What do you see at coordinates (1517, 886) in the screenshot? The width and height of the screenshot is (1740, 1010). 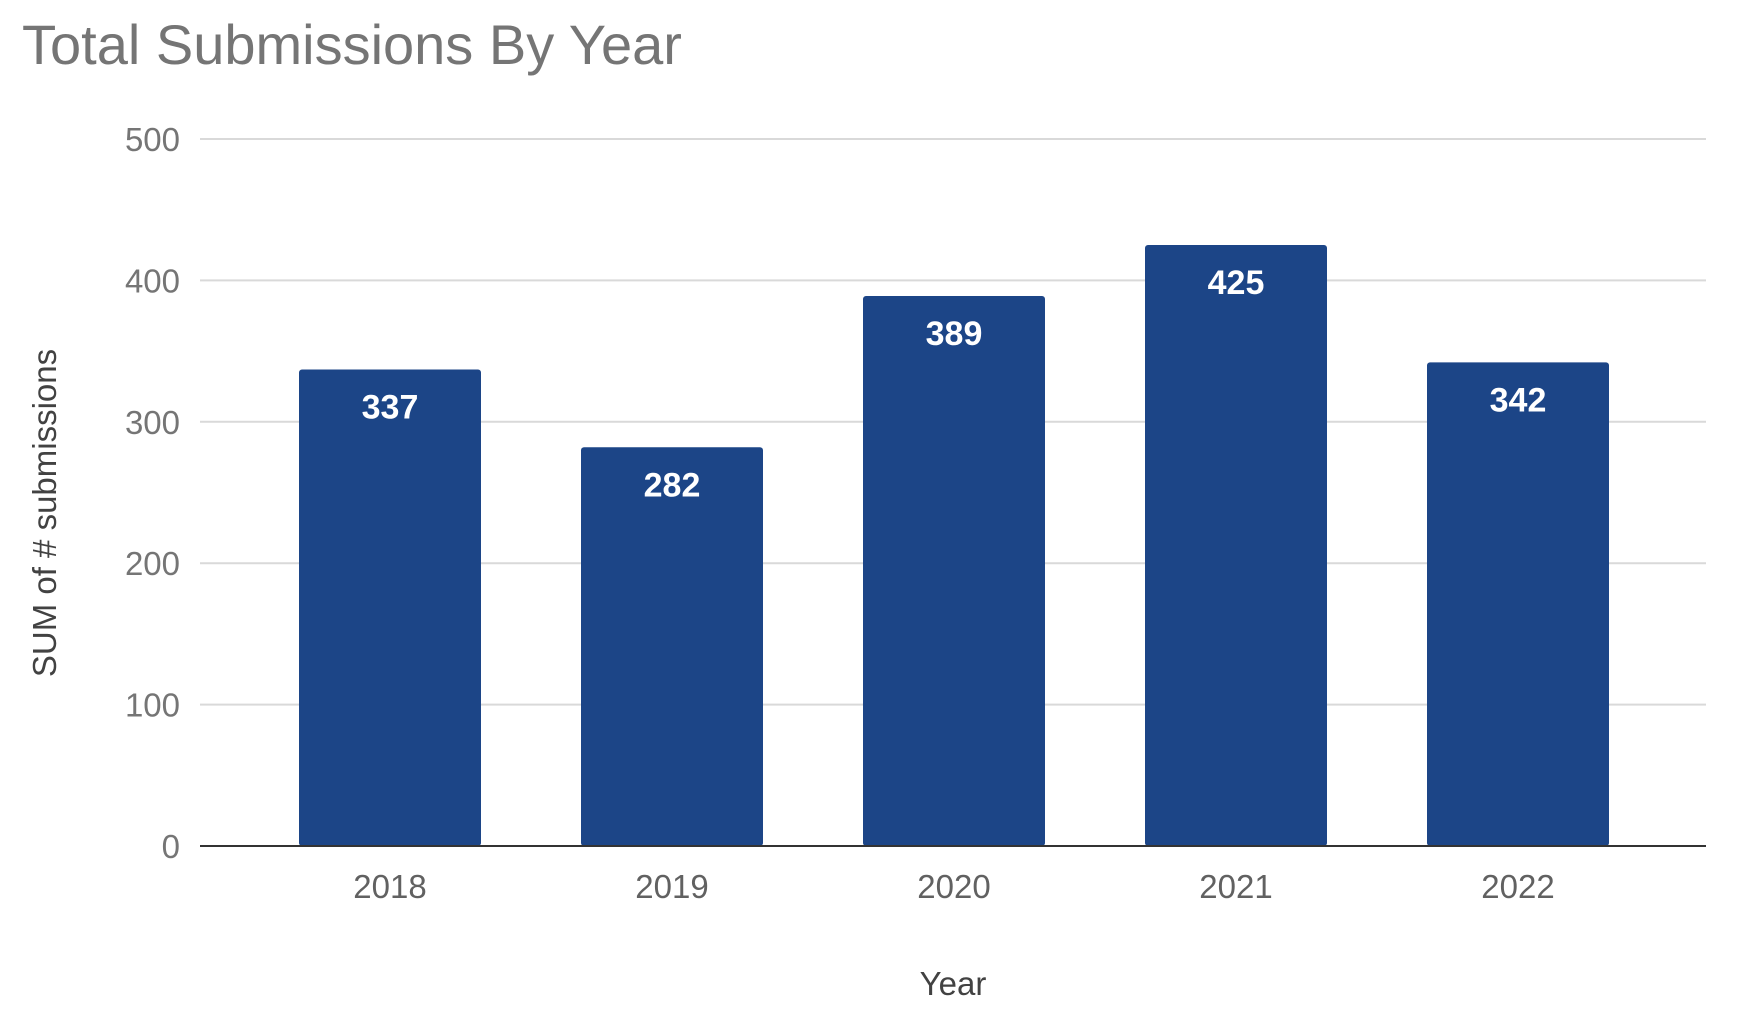 I see `x-tick-label: 2022` at bounding box center [1517, 886].